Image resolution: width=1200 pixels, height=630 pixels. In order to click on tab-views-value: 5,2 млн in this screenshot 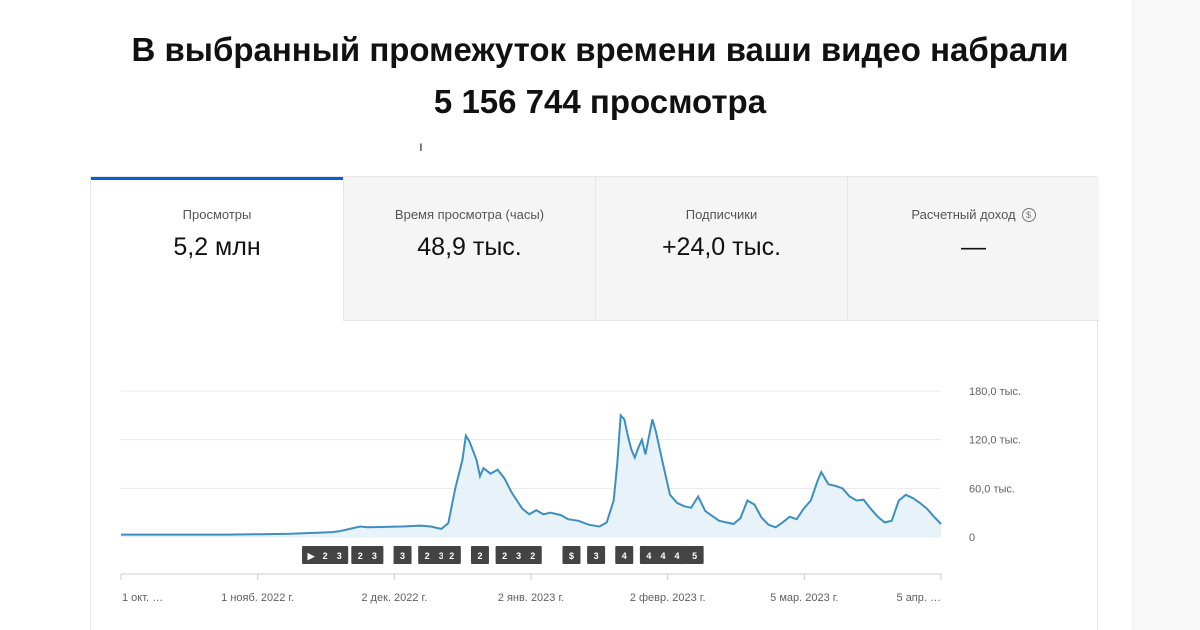, I will do `click(217, 247)`.